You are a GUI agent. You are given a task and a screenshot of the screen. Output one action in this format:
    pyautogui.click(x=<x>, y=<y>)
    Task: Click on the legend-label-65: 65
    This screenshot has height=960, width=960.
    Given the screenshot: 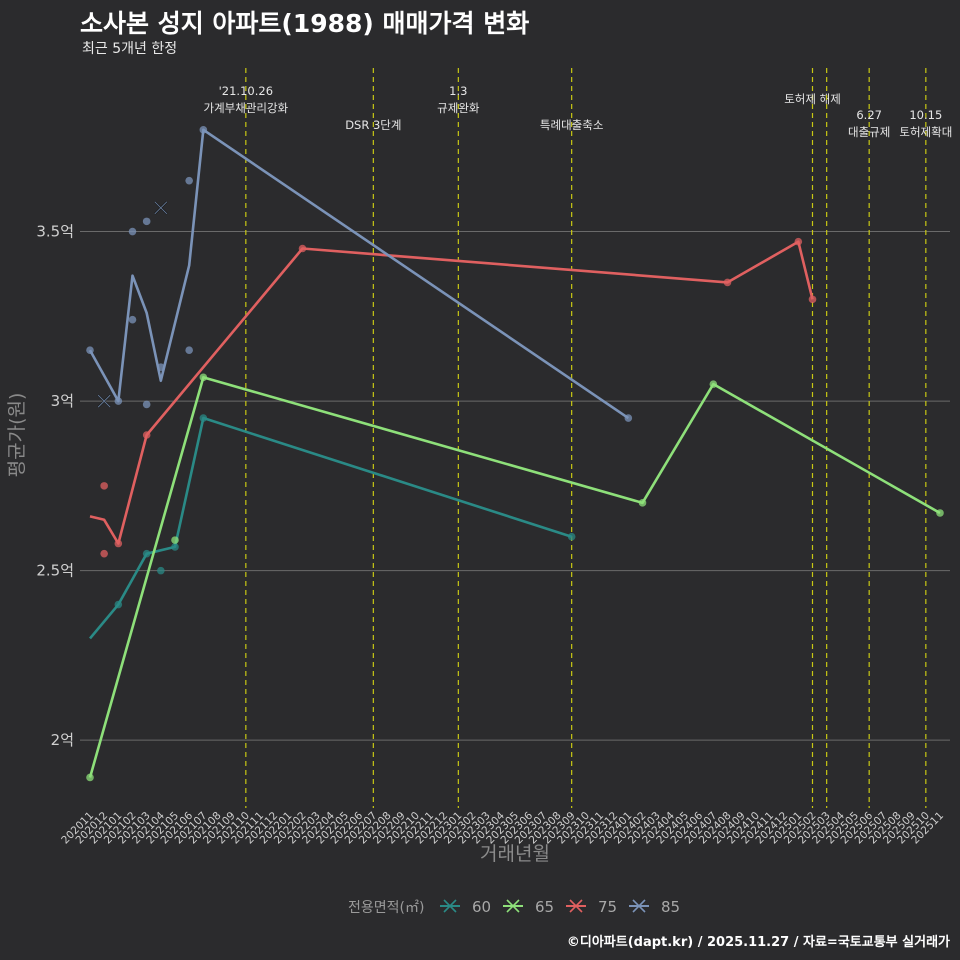 What is the action you would take?
    pyautogui.click(x=544, y=907)
    